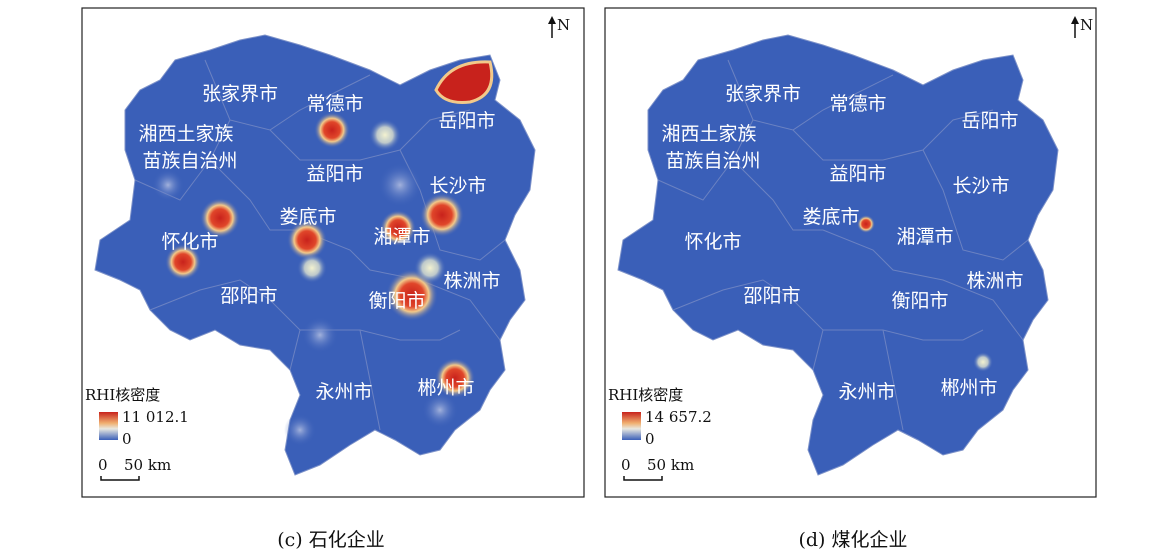  What do you see at coordinates (678, 417) in the screenshot?
I see `legend-max: 14 657.2` at bounding box center [678, 417].